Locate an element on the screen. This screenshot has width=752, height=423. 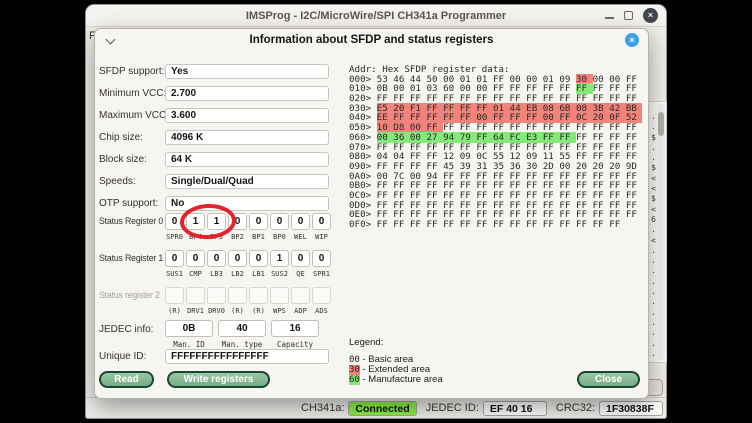
field-value-input: 4096 K is located at coordinates (247, 137).